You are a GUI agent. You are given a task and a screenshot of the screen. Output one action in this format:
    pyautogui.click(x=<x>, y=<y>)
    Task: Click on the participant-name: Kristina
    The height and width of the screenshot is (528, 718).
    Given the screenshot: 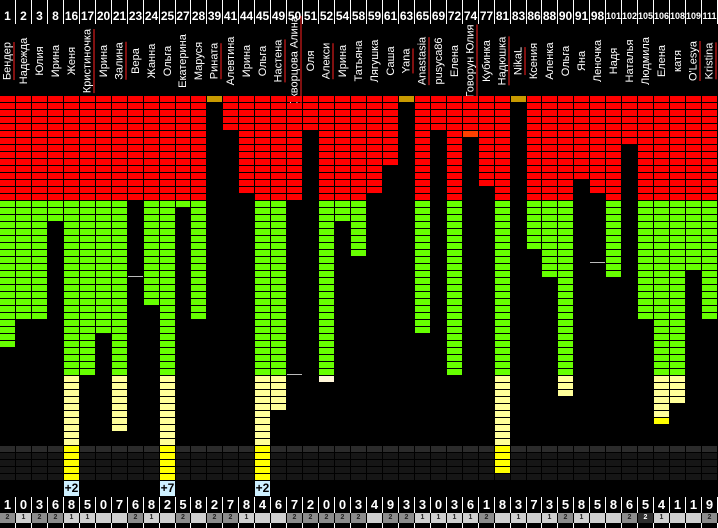 What is the action you would take?
    pyautogui.click(x=709, y=61)
    